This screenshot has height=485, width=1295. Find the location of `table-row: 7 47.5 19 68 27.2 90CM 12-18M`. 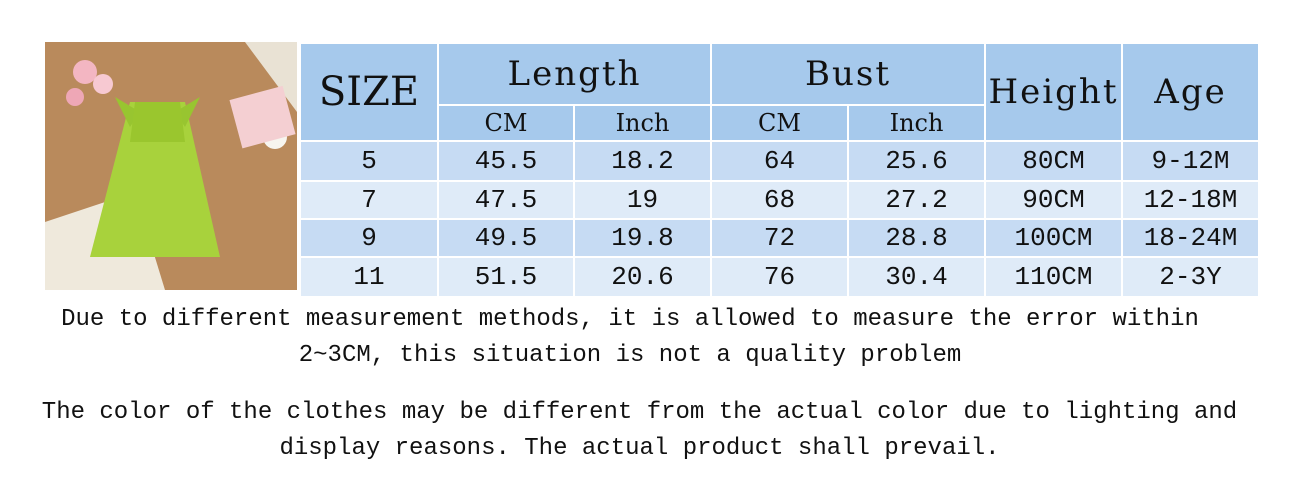

table-row: 7 47.5 19 68 27.2 90CM 12-18M is located at coordinates (780, 200).